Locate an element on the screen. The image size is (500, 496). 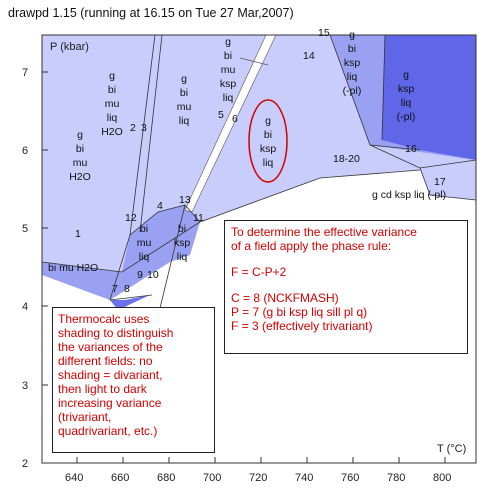
reaction-label: 4 is located at coordinates (160, 206).